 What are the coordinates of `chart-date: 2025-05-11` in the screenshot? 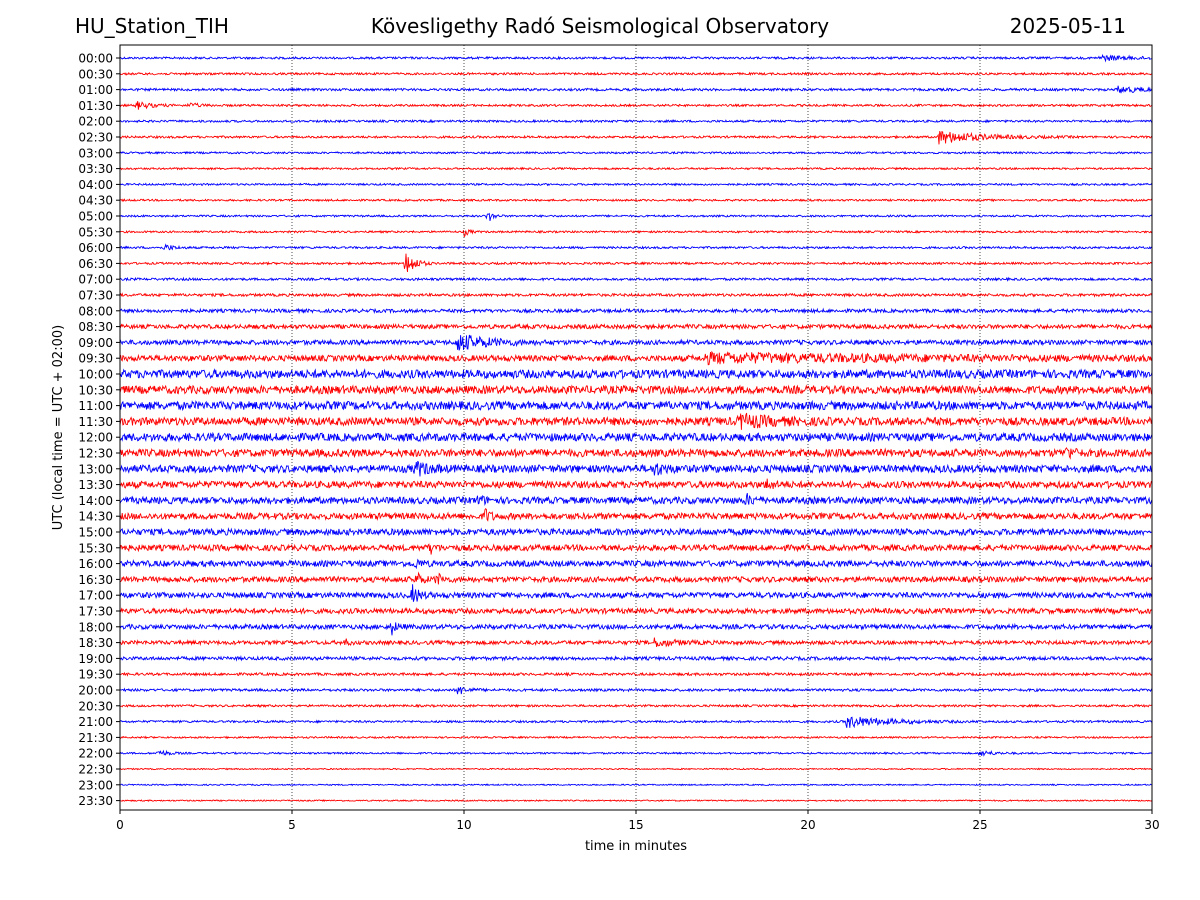 It's located at (1067, 26).